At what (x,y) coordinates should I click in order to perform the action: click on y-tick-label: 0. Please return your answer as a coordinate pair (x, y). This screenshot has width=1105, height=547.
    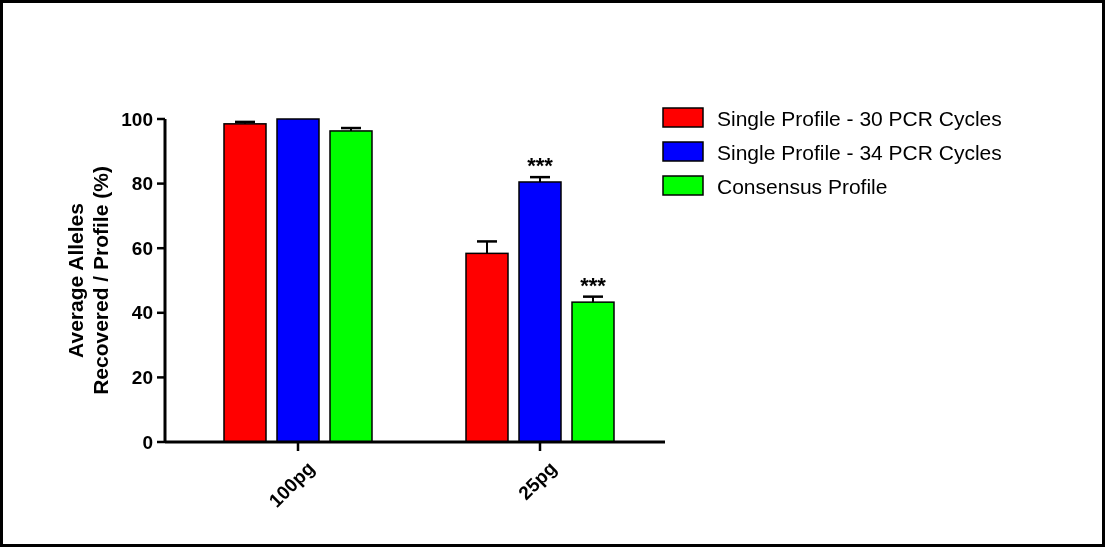
    Looking at the image, I should click on (147, 442).